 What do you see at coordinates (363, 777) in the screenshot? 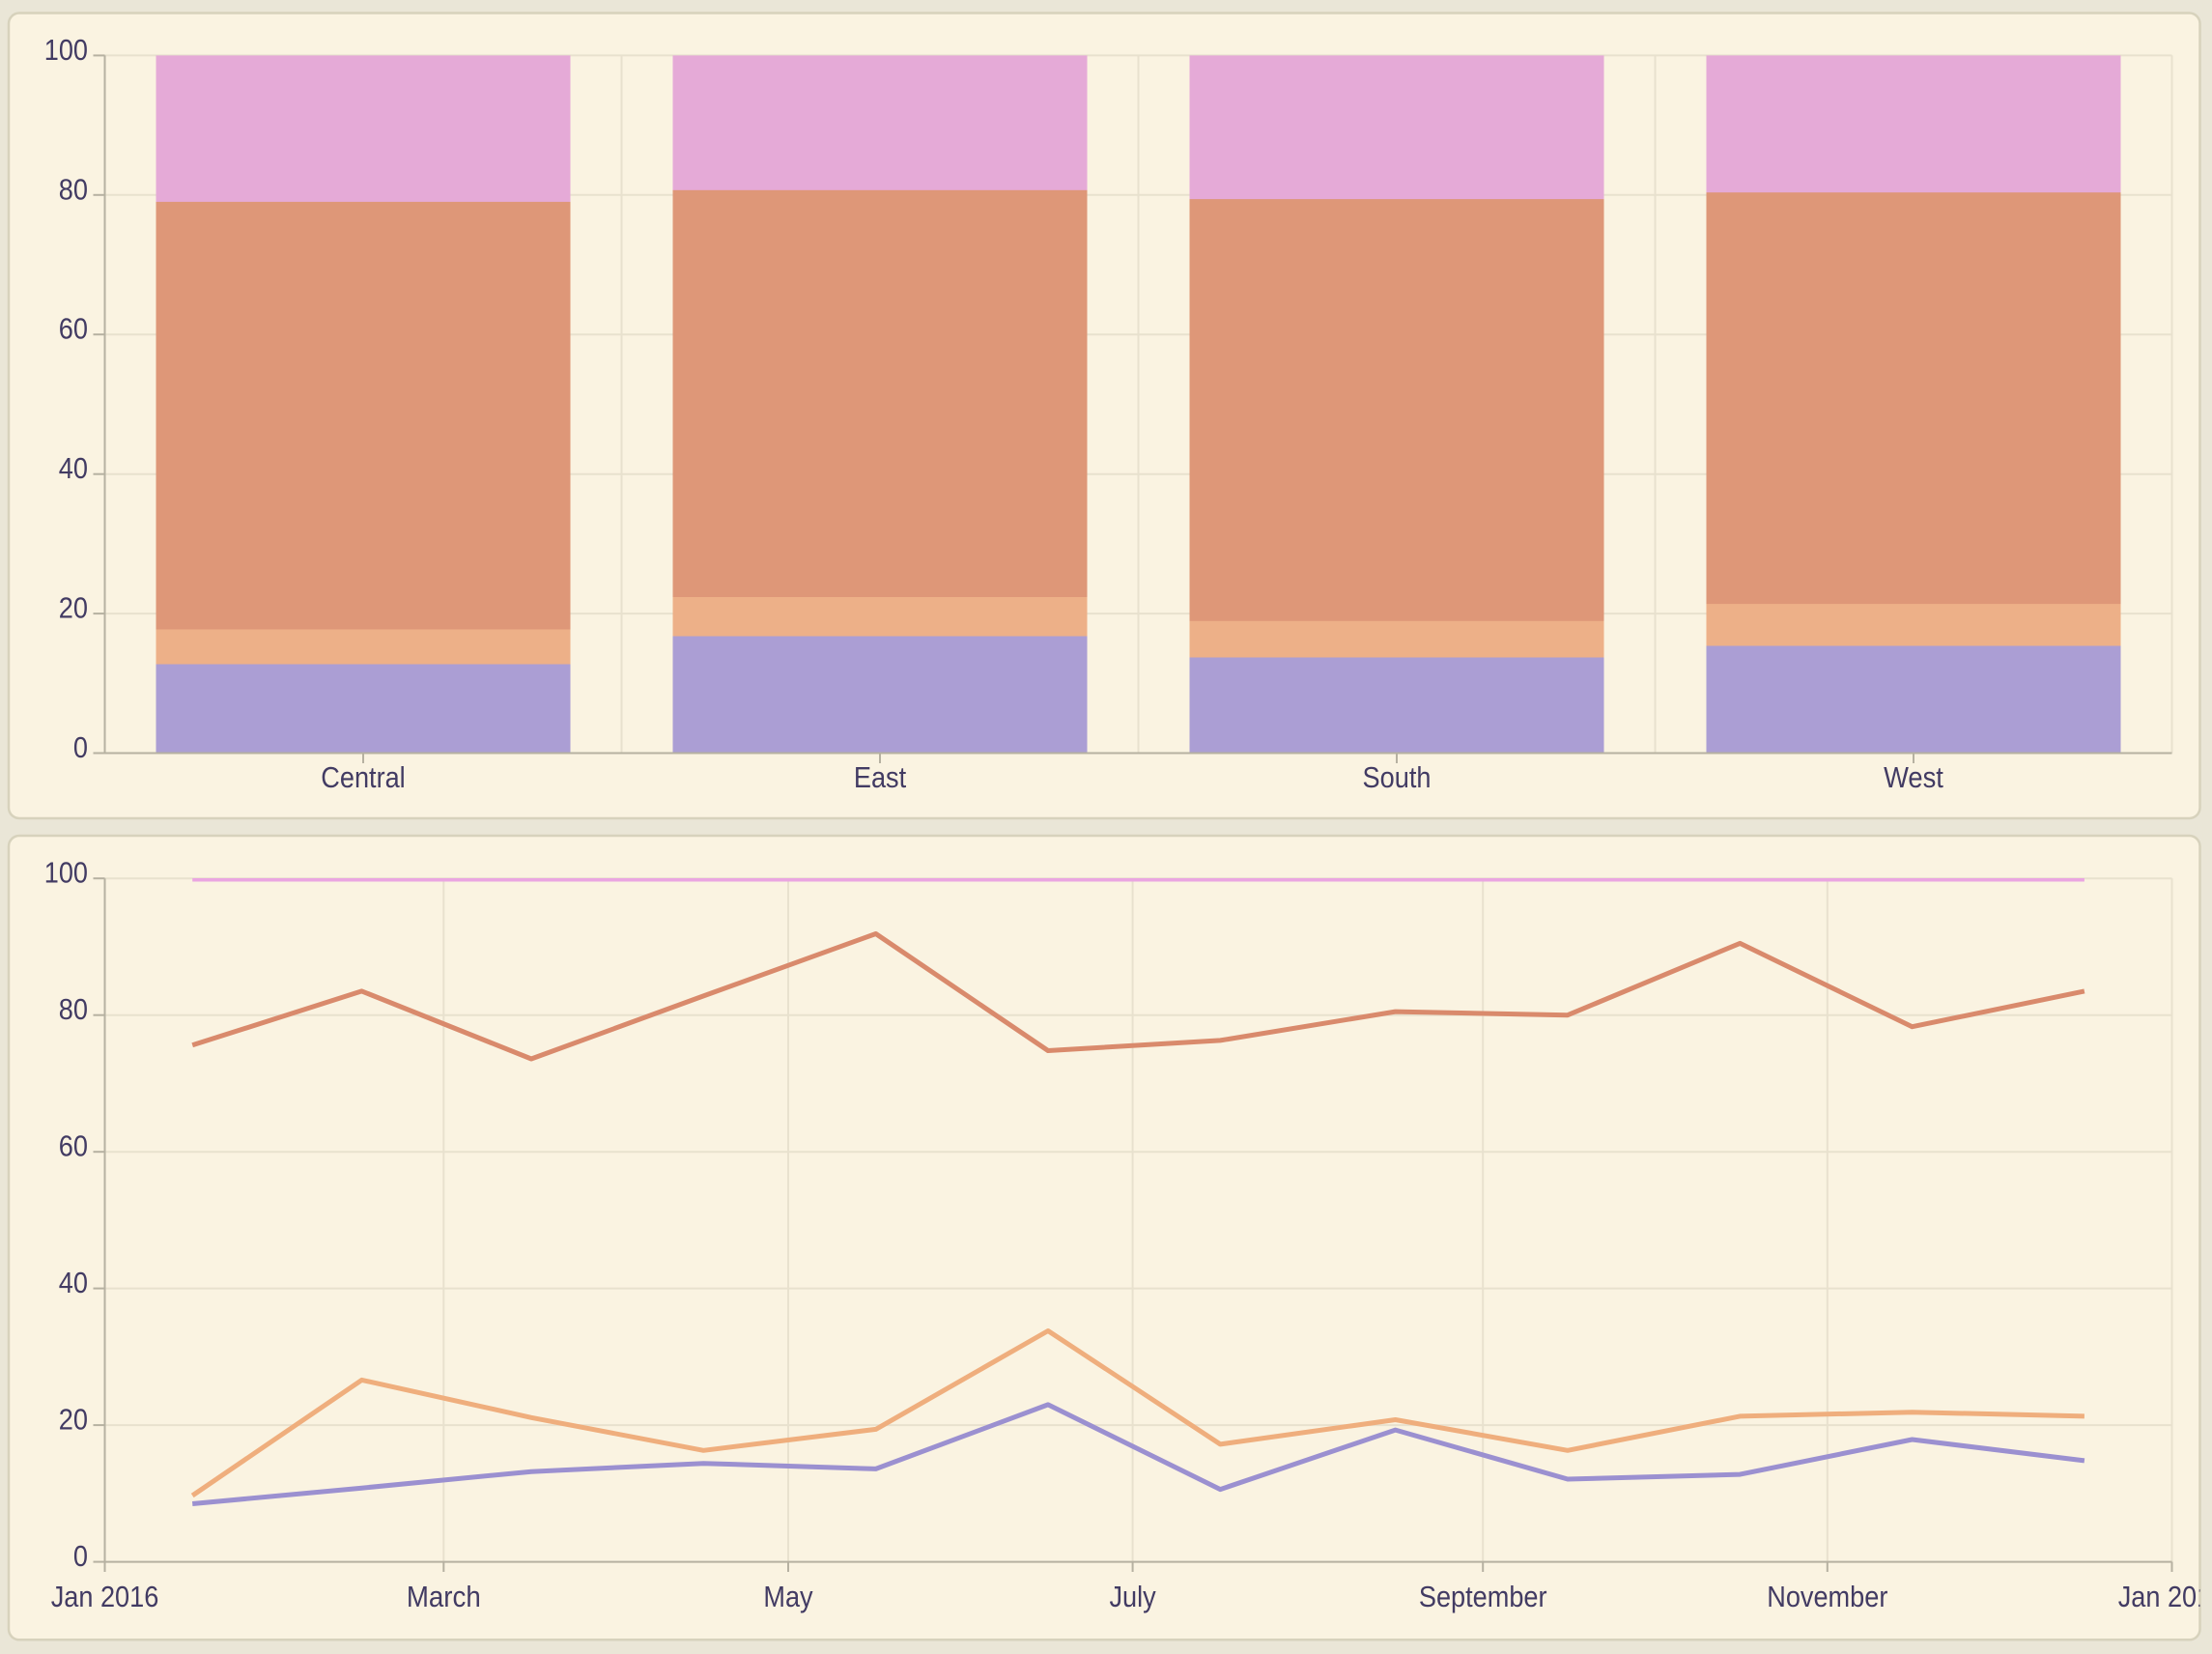
I see `svg-text: Central` at bounding box center [363, 777].